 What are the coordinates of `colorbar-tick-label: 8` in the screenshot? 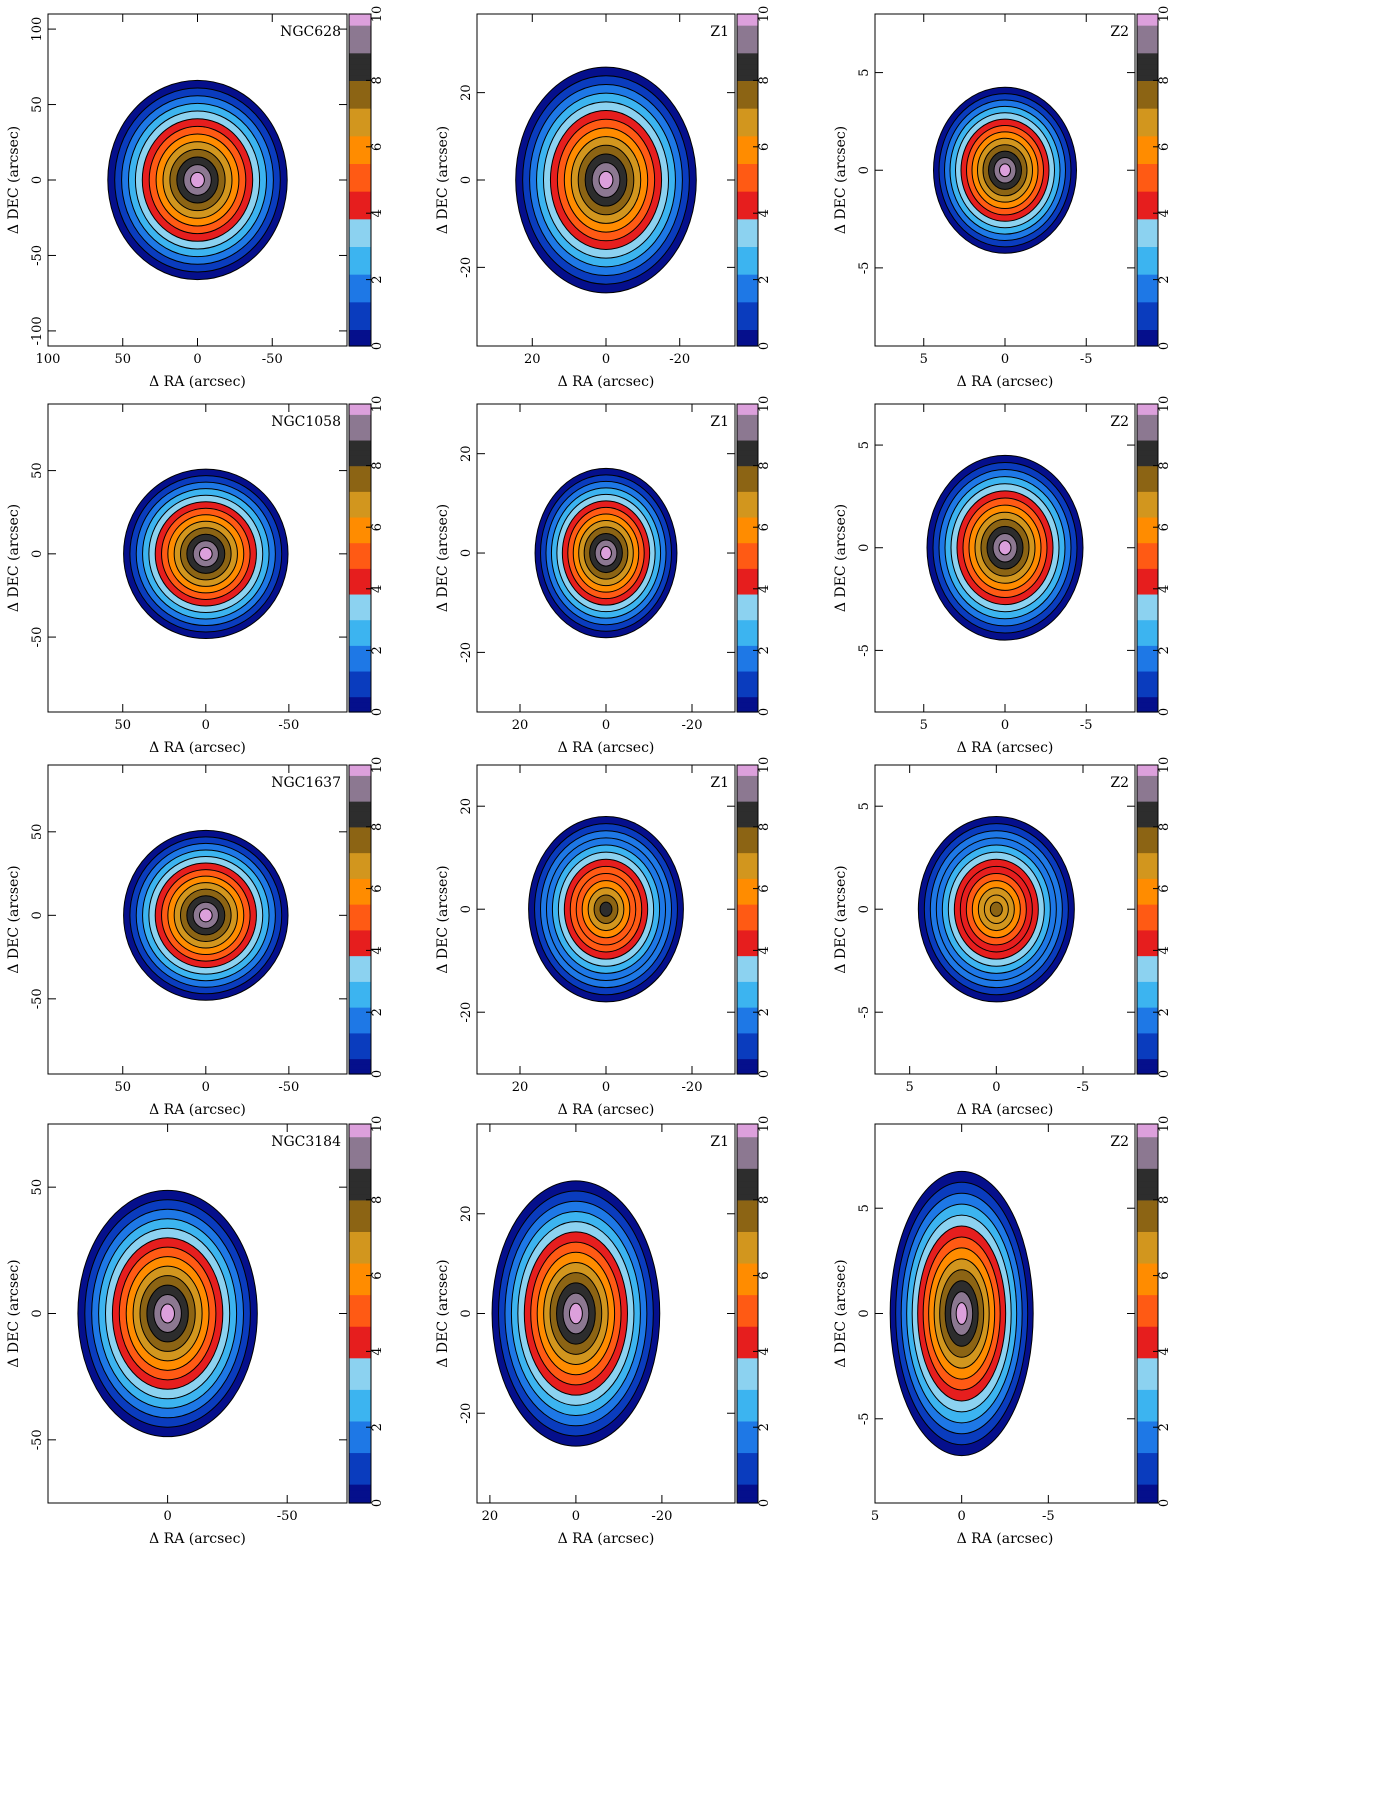 It's located at (377, 465).